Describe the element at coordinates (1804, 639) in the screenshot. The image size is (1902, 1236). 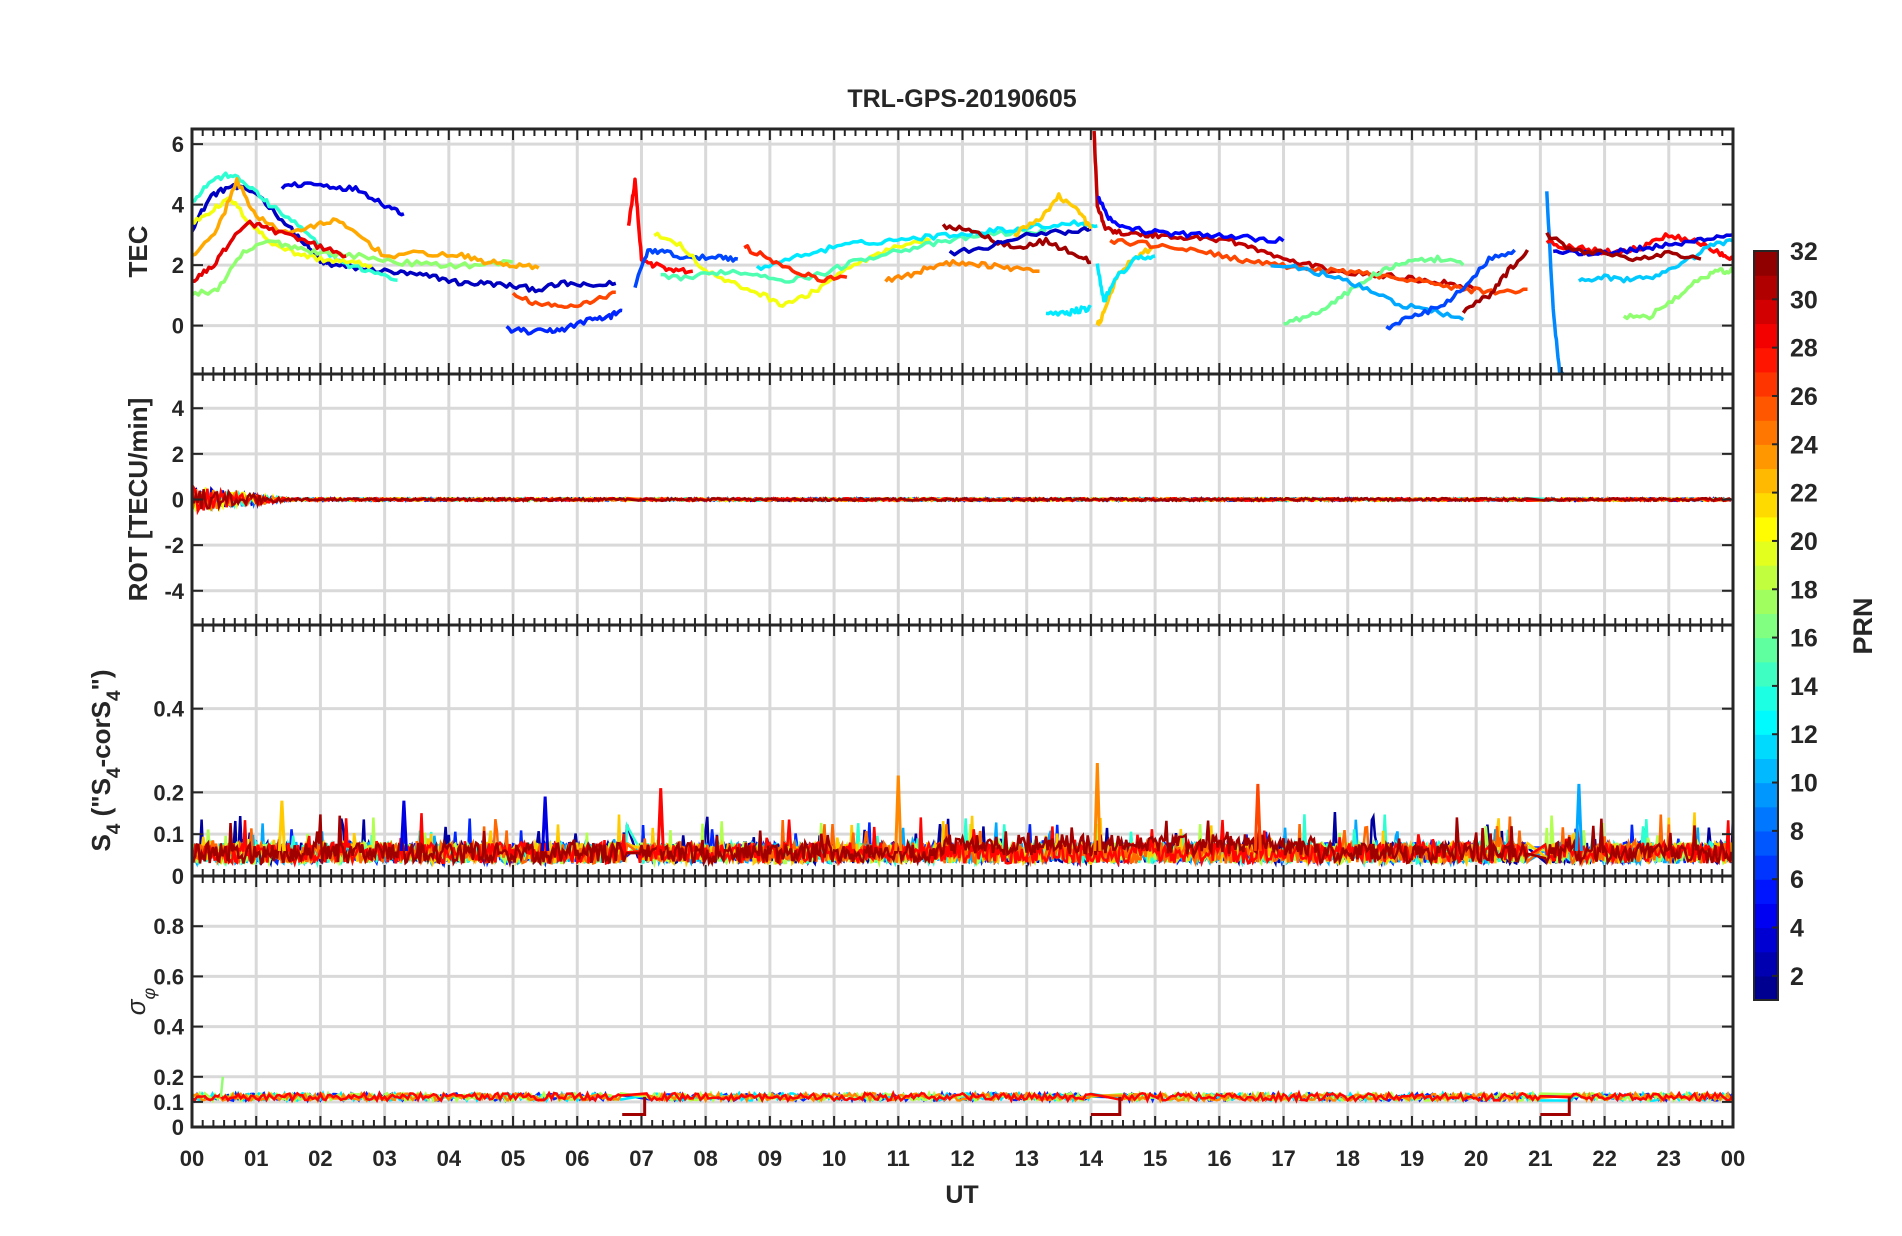
I see `colorbar-tick-label: 16` at that location.